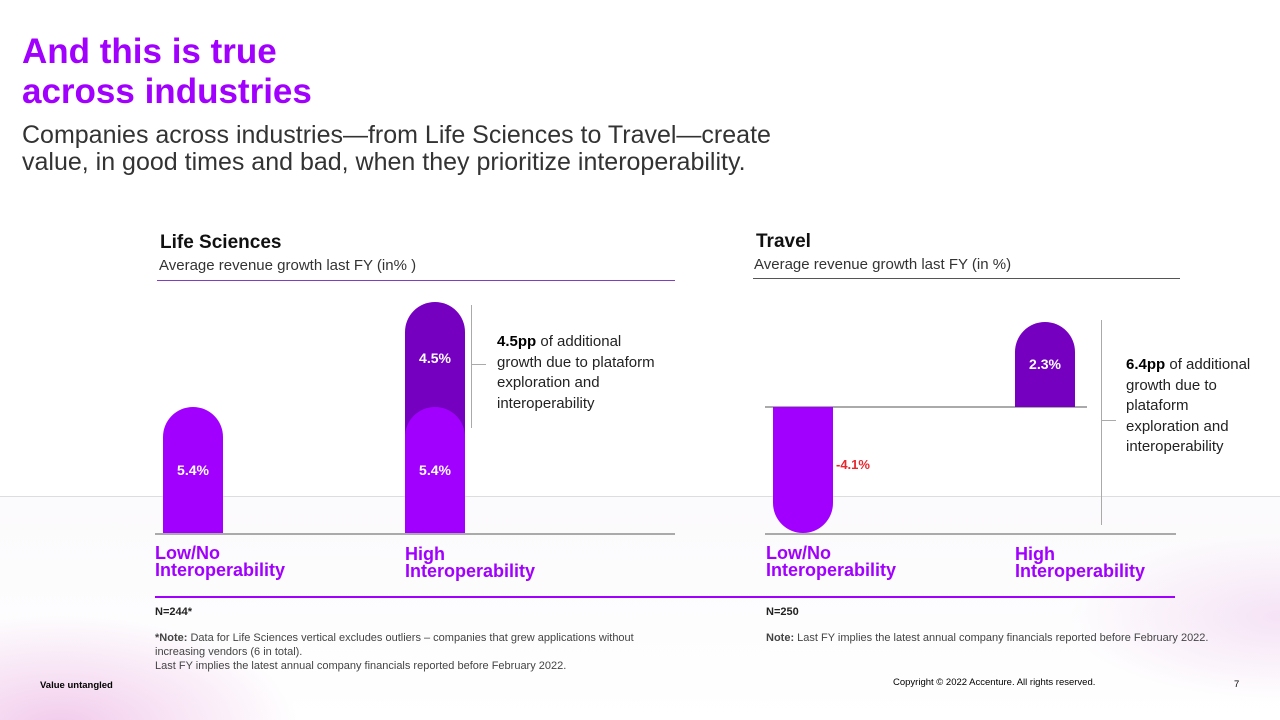 The image size is (1280, 720). I want to click on n-label: N=250, so click(782, 612).